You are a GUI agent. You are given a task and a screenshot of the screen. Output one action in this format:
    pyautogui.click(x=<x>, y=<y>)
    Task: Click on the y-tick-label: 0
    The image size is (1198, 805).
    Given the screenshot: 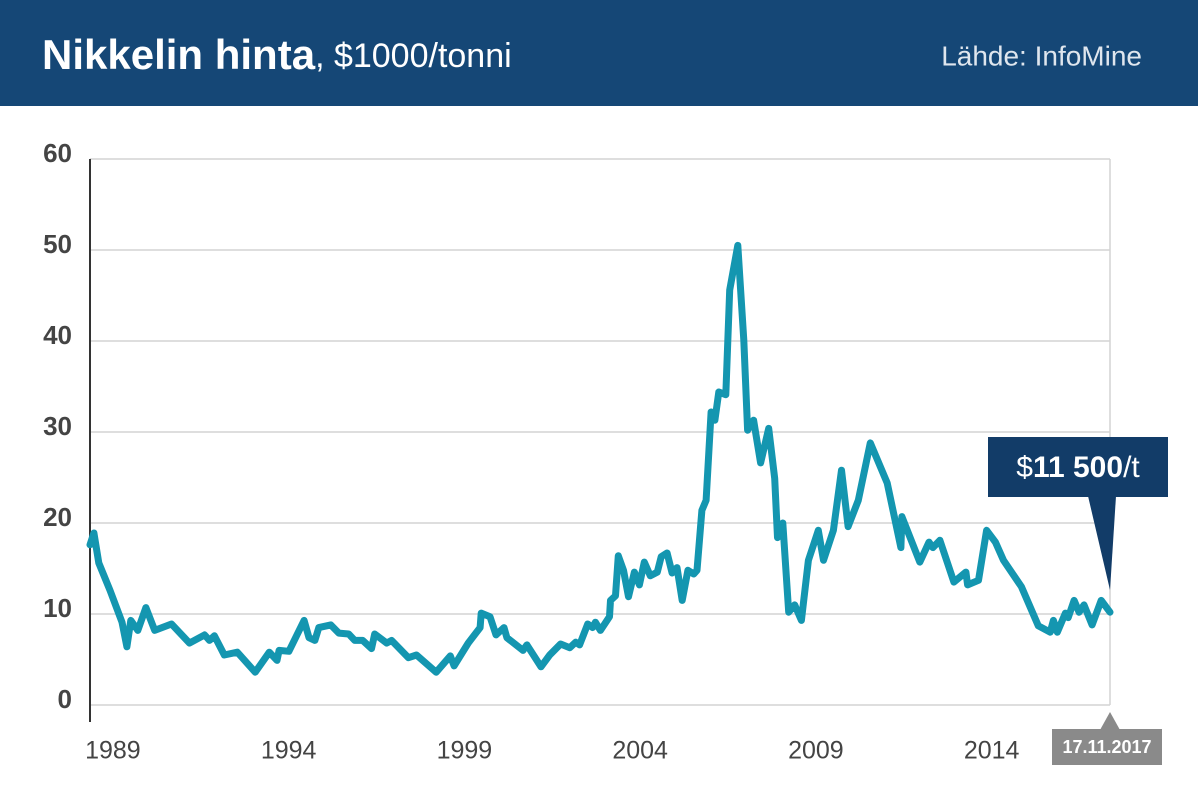 What is the action you would take?
    pyautogui.click(x=65, y=699)
    